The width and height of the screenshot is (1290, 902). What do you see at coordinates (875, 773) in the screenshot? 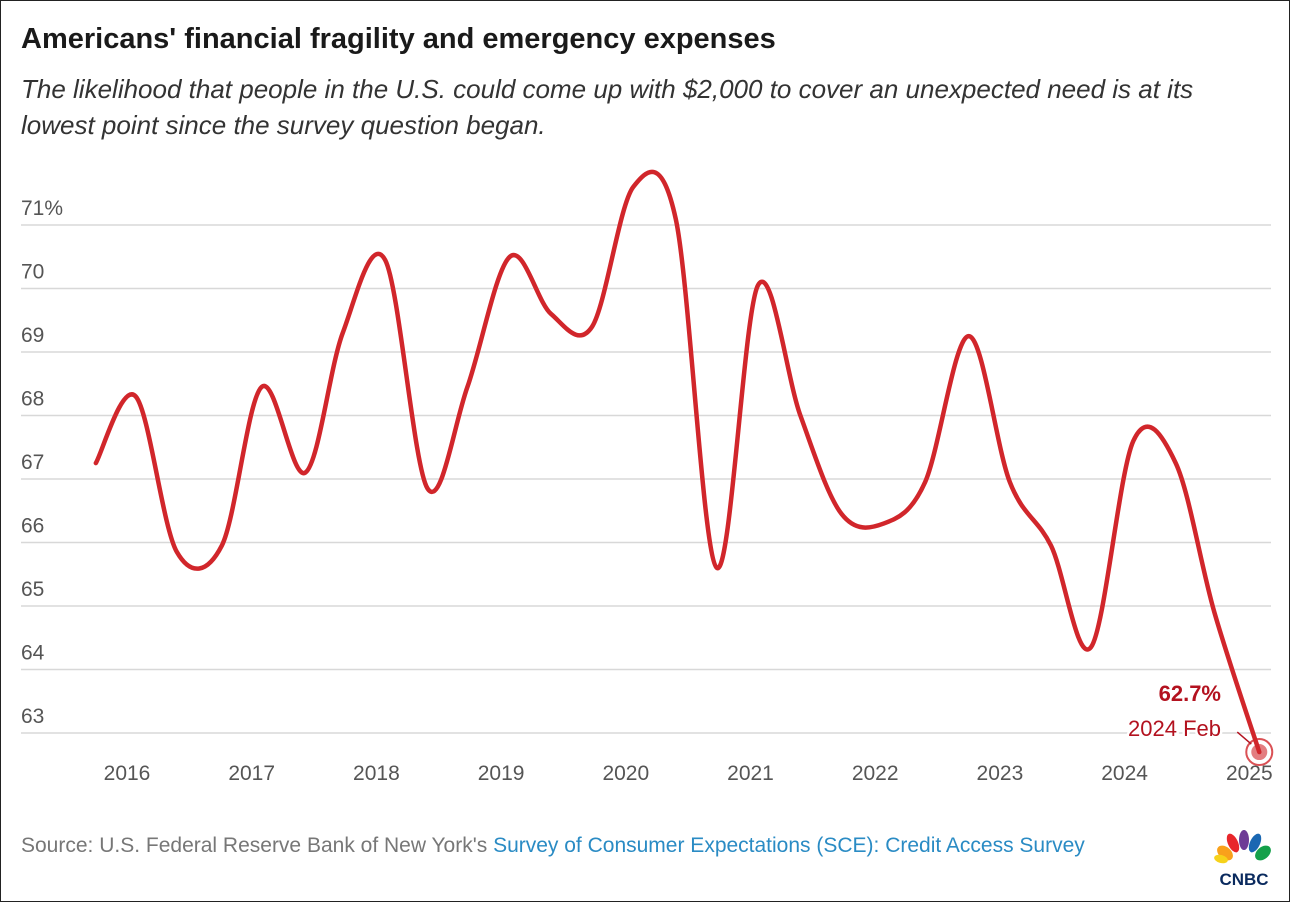
I see `x-tick-label: 2022` at bounding box center [875, 773].